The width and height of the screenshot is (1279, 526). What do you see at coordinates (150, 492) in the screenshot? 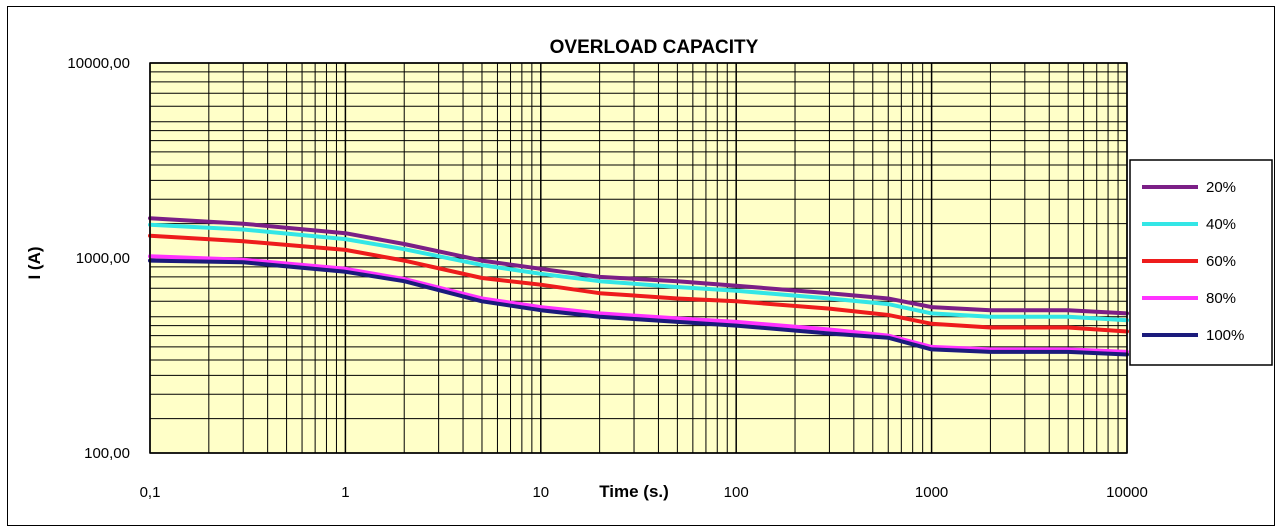
I see `x-tick-label: 0,1` at bounding box center [150, 492].